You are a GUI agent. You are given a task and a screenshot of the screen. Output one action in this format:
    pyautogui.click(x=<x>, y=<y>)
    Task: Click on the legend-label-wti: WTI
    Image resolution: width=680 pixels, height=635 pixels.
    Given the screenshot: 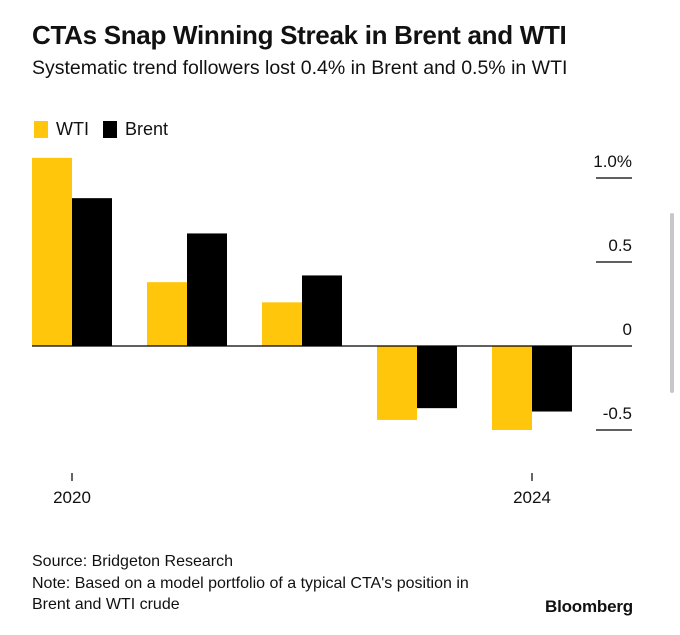 What is the action you would take?
    pyautogui.click(x=72, y=129)
    